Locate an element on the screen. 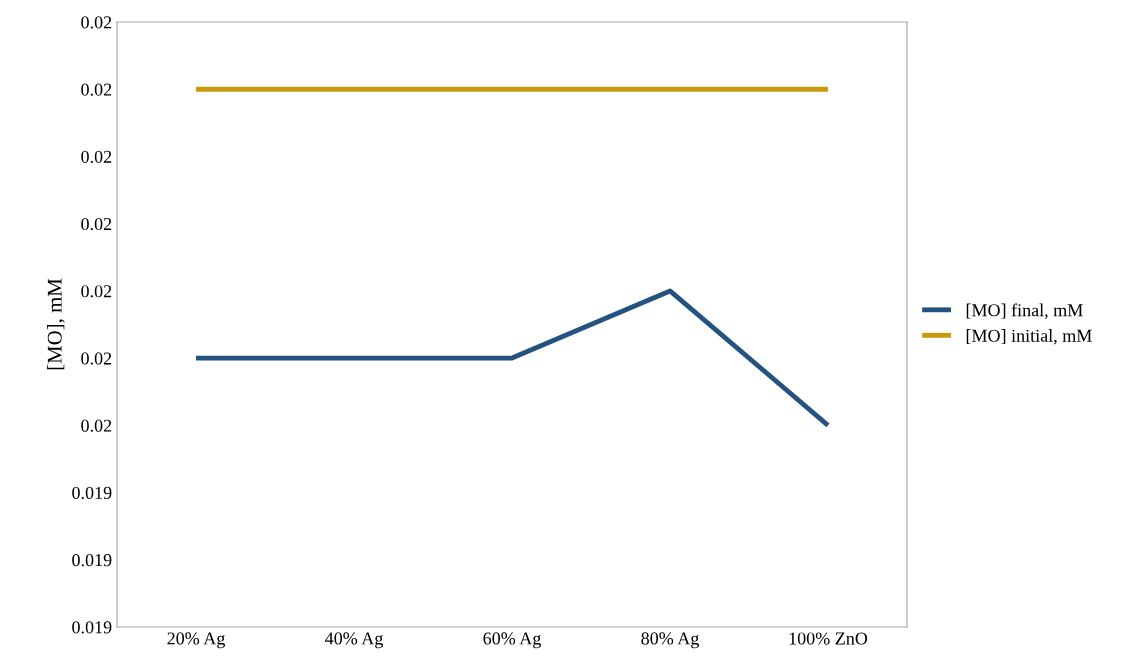  legend-label: [MO] initial, mM is located at coordinates (1029, 337).